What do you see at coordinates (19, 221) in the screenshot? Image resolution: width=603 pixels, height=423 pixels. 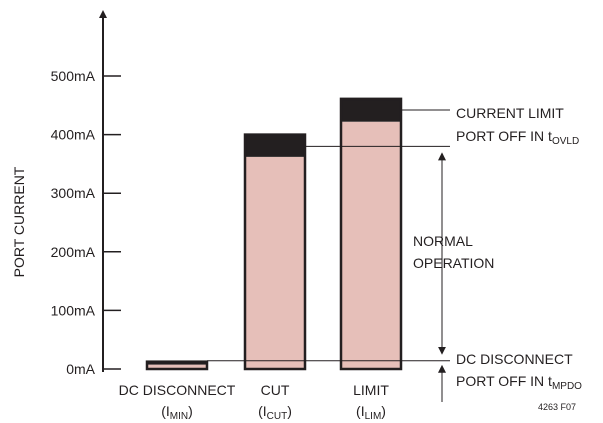 I see `y-axis-title: PORT CURRENT` at bounding box center [19, 221].